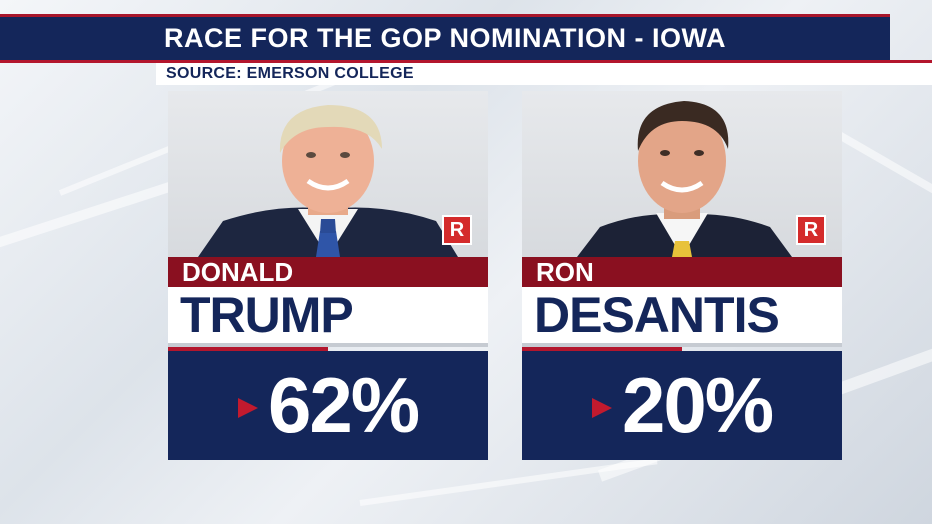 This screenshot has width=932, height=524. I want to click on last-name: DESANTIS, so click(657, 315).